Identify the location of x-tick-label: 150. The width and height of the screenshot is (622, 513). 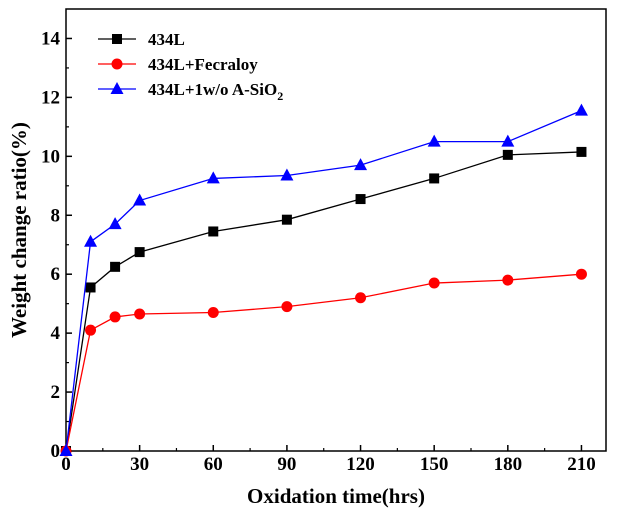
(434, 464).